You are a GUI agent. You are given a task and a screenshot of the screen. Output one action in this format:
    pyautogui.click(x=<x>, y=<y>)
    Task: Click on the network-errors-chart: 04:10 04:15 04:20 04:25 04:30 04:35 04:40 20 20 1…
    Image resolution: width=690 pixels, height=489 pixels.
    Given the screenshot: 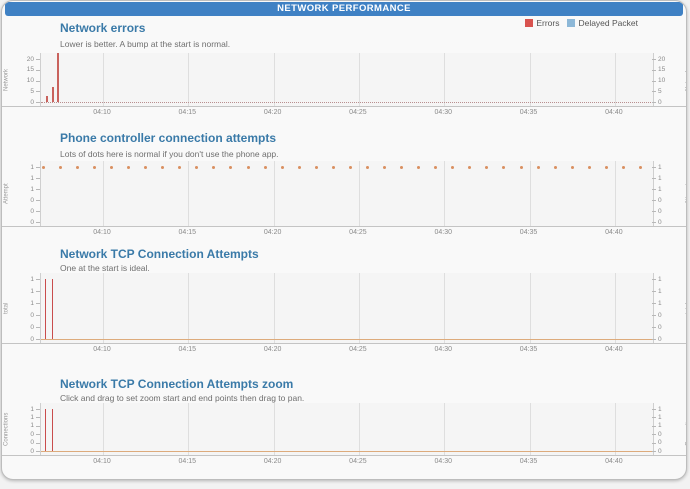 What is the action you would take?
    pyautogui.click(x=344, y=84)
    